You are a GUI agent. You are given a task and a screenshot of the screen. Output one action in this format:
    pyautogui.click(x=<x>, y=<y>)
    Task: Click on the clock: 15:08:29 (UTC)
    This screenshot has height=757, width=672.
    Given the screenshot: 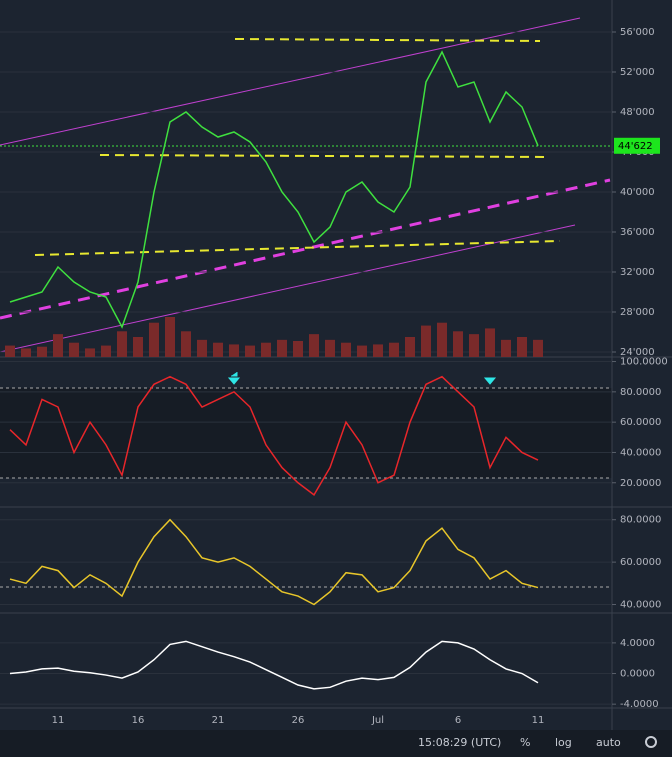 What is the action you would take?
    pyautogui.click(x=459, y=742)
    